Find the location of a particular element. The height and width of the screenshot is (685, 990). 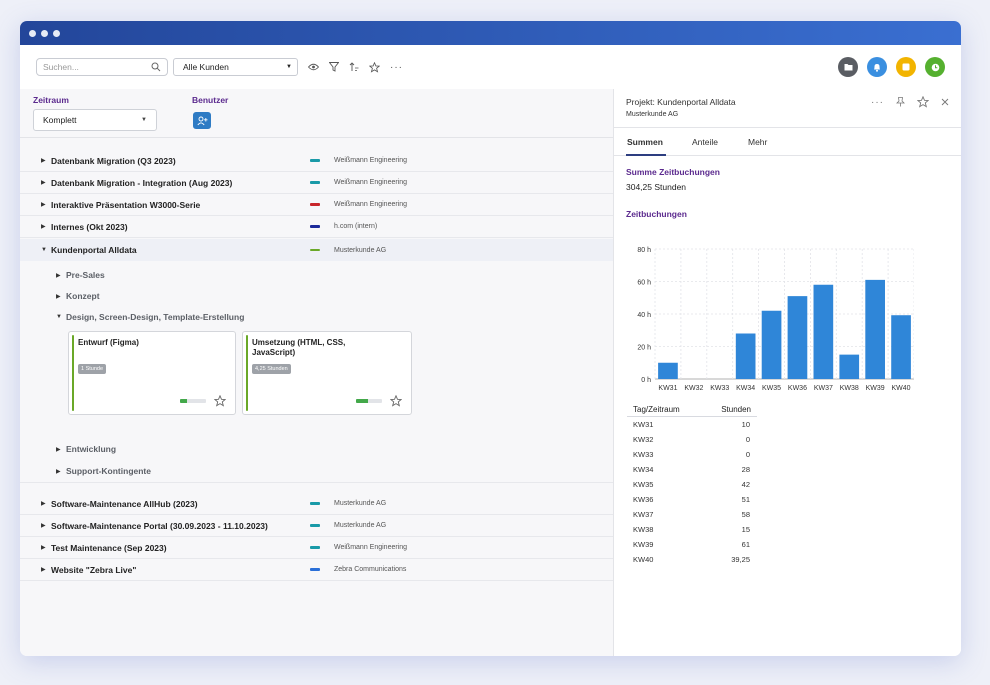

table-row: KW34 28 is located at coordinates (692, 469).